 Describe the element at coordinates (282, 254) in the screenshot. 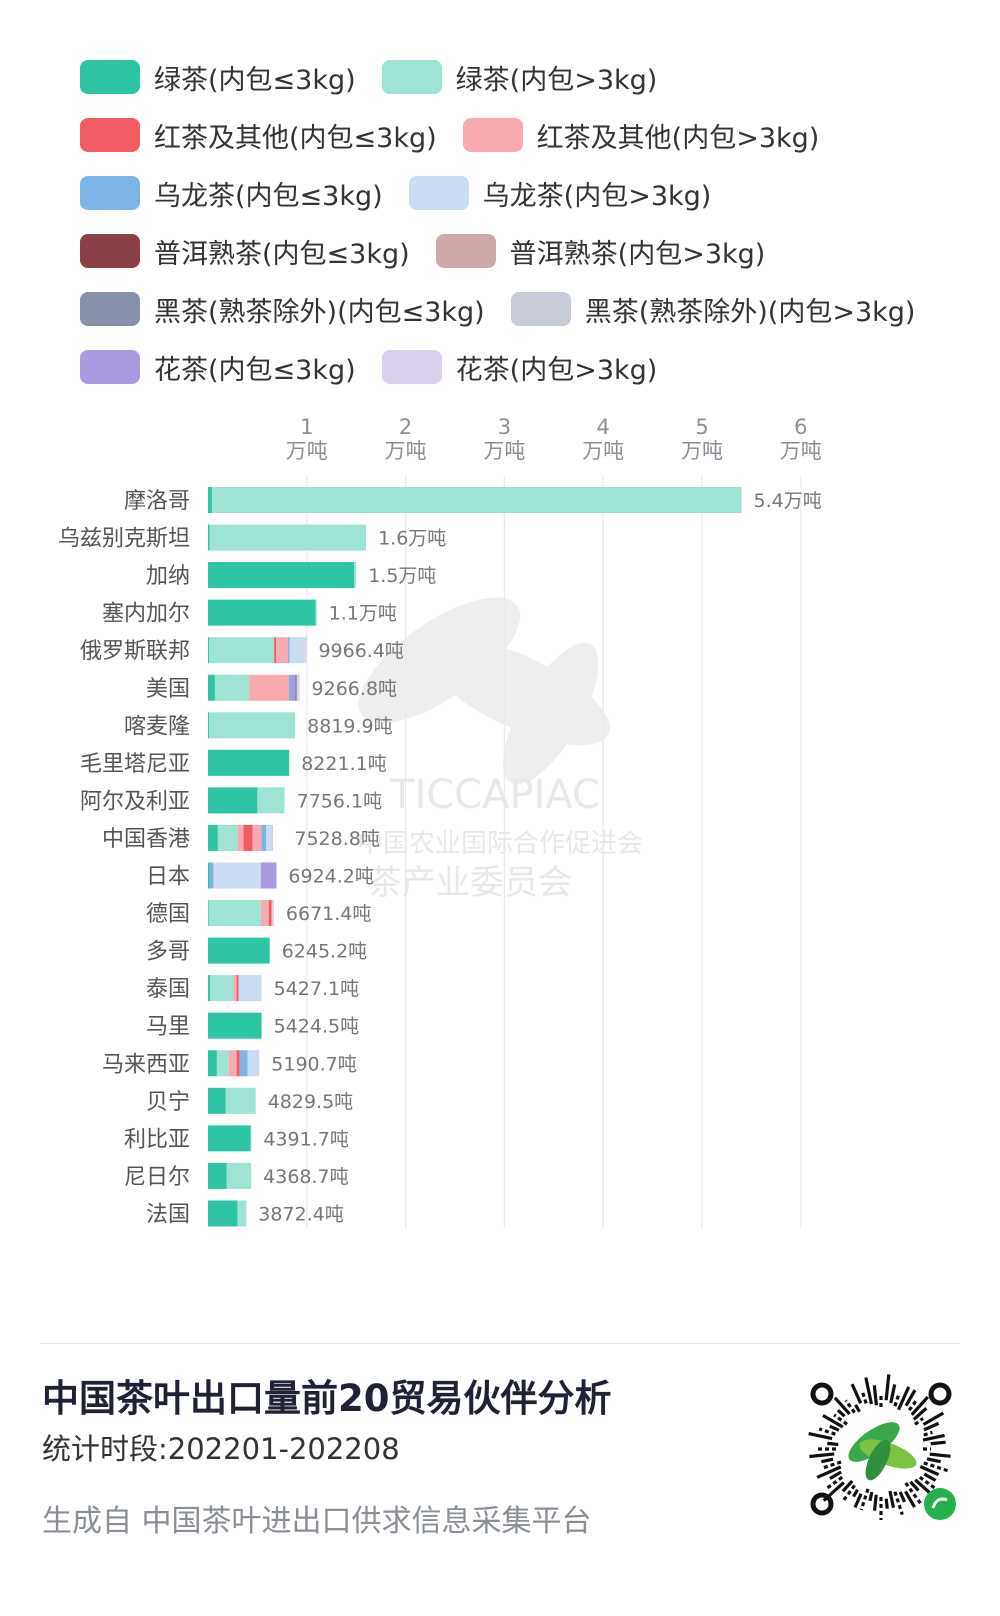

I see `legend-label: 普洱熟茶(内包≤3kg)` at that location.